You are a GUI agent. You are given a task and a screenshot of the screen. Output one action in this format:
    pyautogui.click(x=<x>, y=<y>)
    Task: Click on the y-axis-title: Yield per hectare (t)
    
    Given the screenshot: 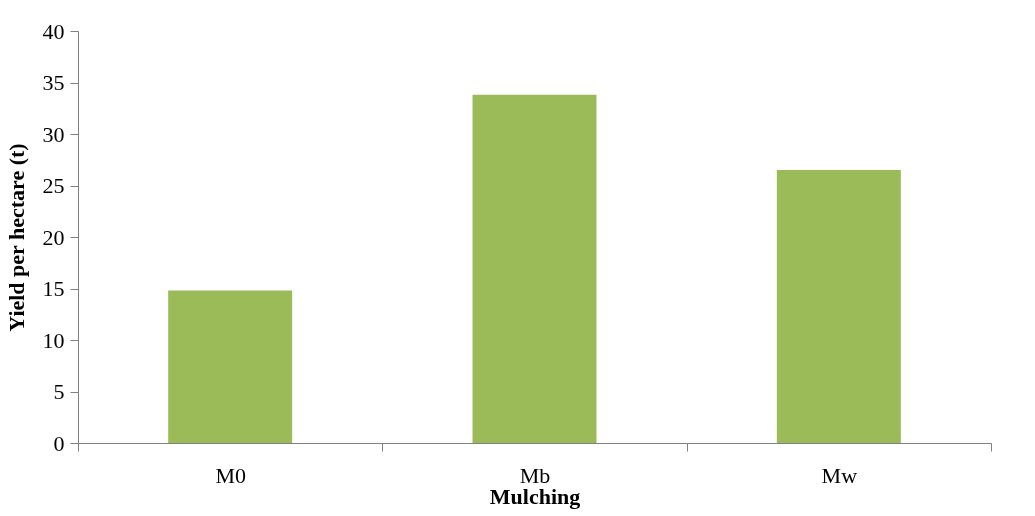 What is the action you would take?
    pyautogui.click(x=16, y=237)
    